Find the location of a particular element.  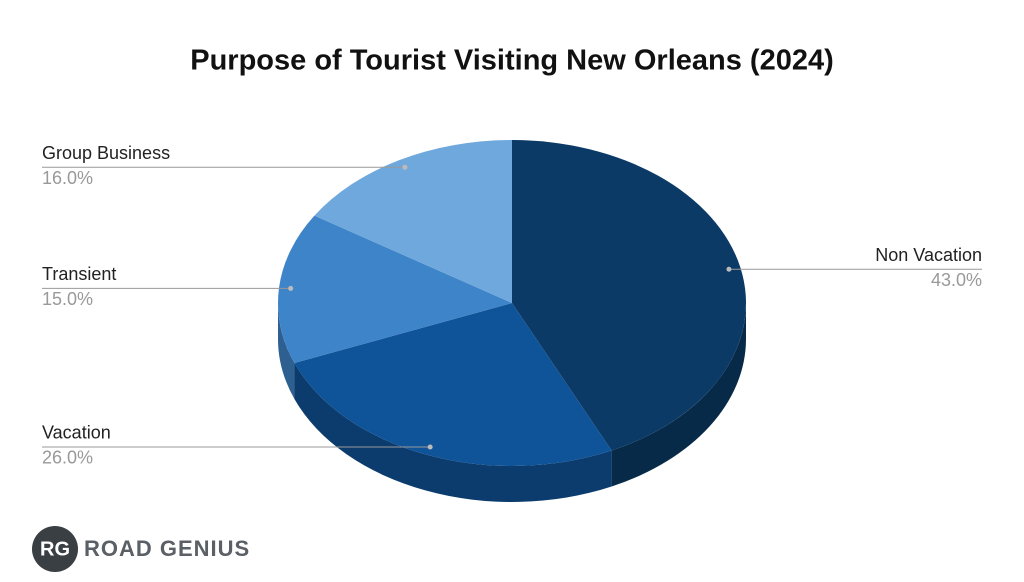

slice-label: Group Business is located at coordinates (106, 153).